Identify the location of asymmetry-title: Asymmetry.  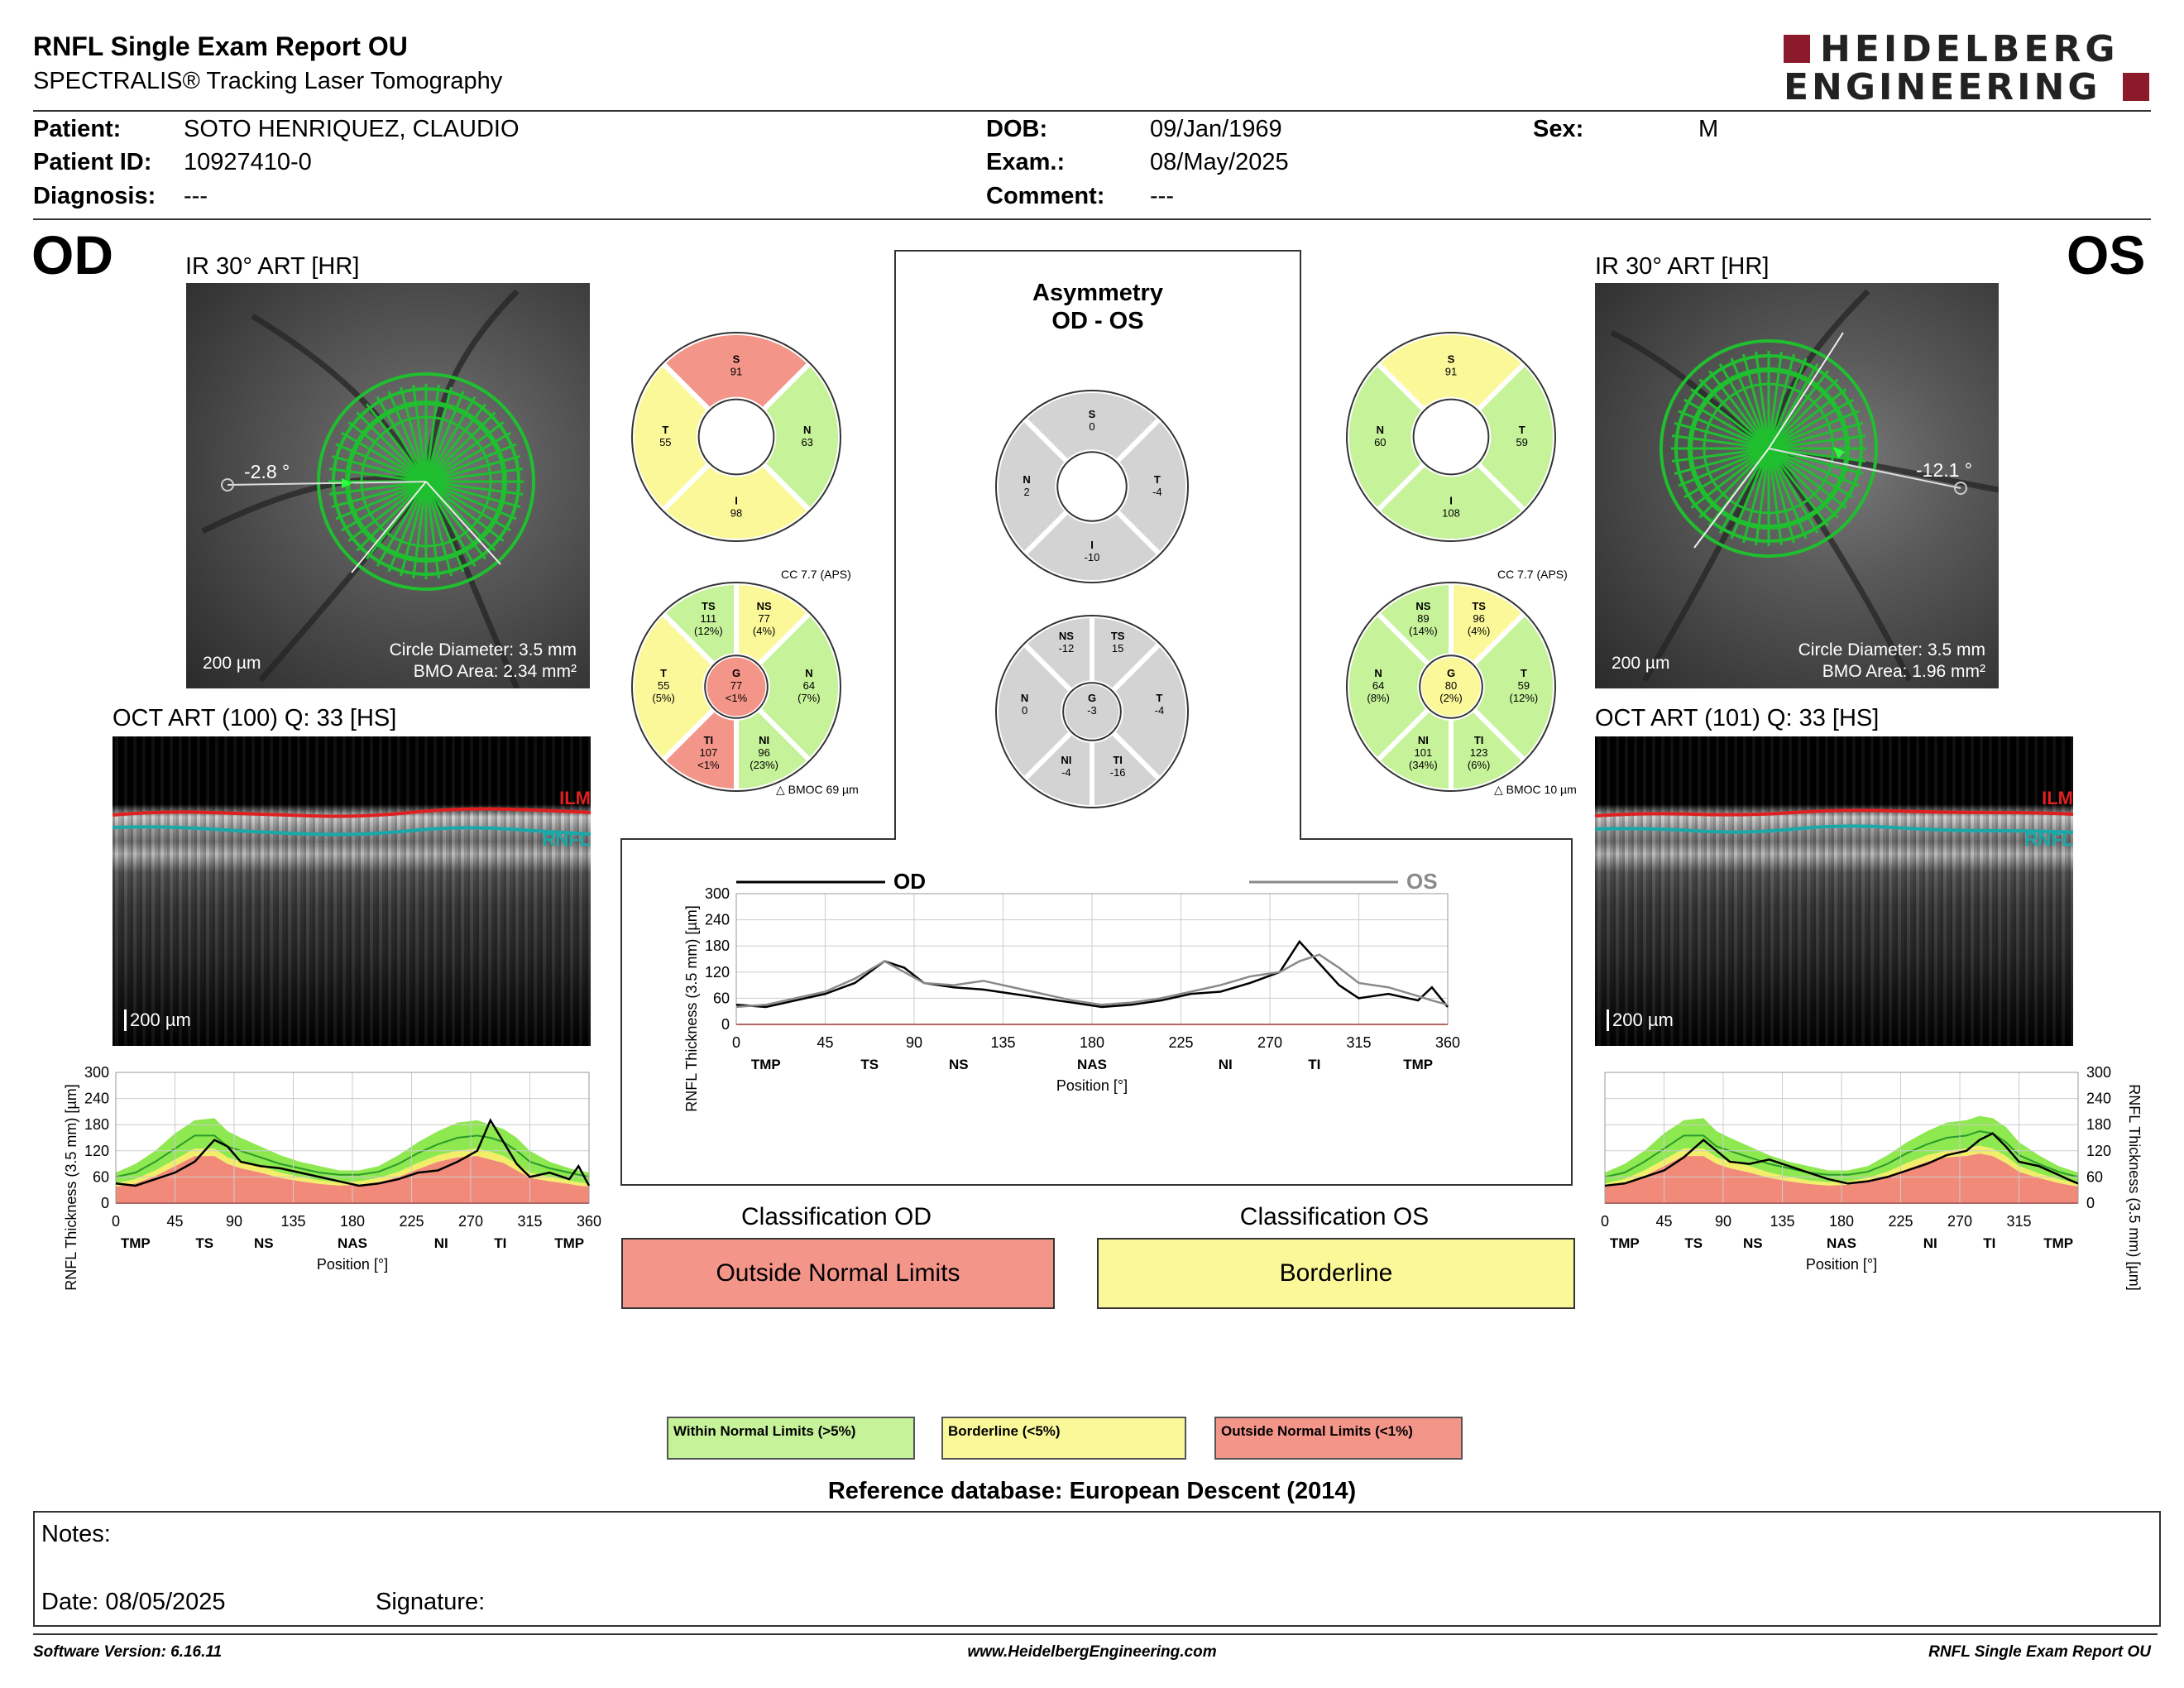
(1097, 293).